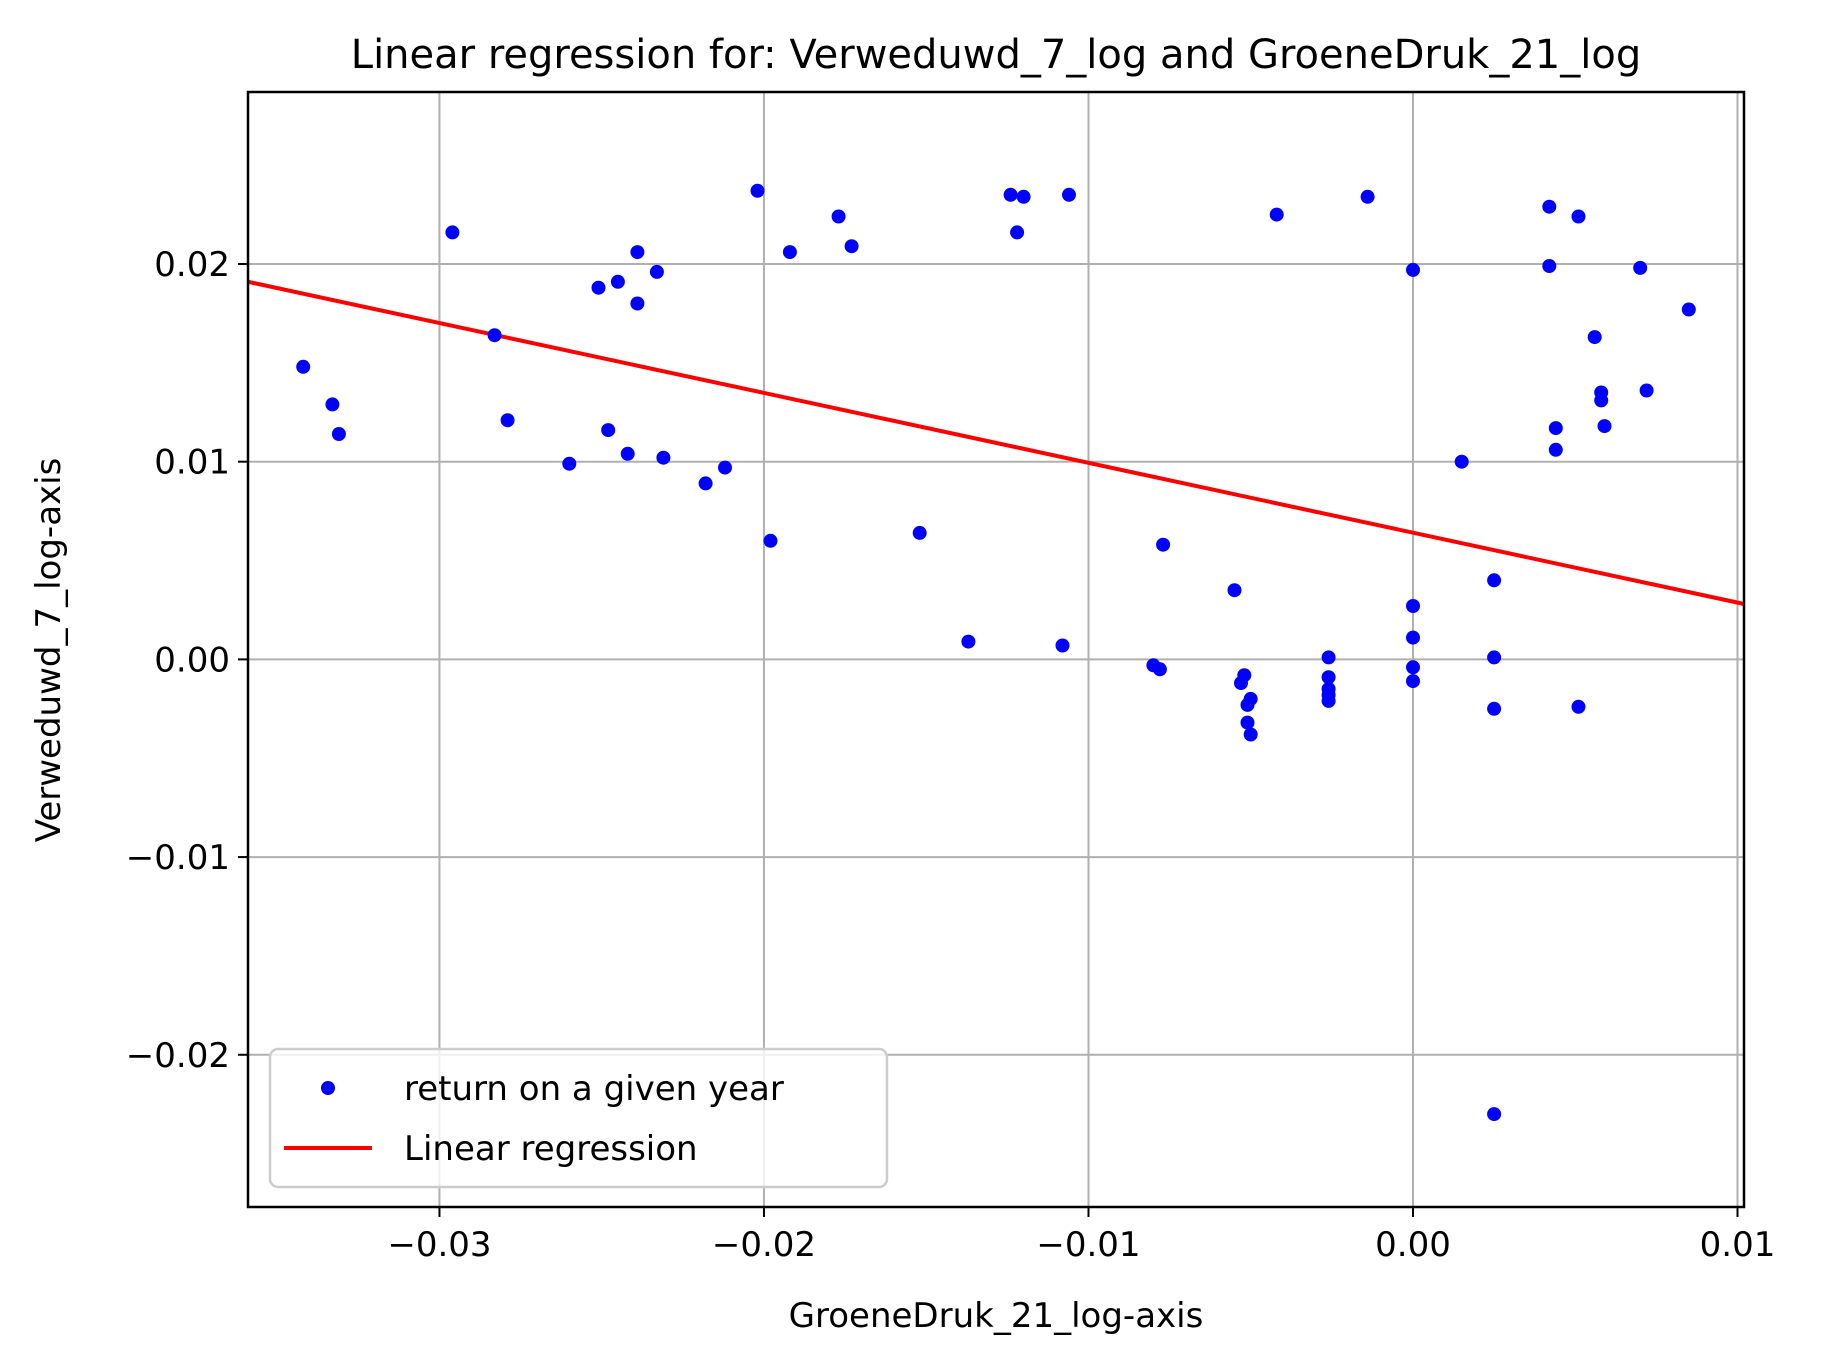 This screenshot has width=1827, height=1362. I want to click on y-tick-label: 0.01, so click(192, 463).